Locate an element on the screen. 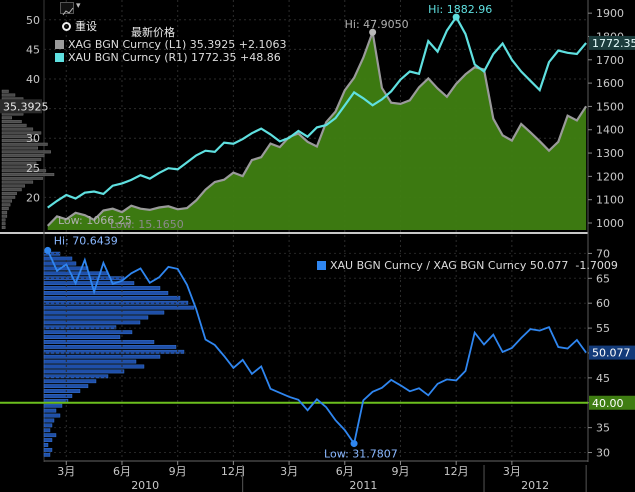 The width and height of the screenshot is (635, 492). legend-item-xau: XAU BGN Curncy (R1) 1772.35 +48.86 is located at coordinates (170, 57).